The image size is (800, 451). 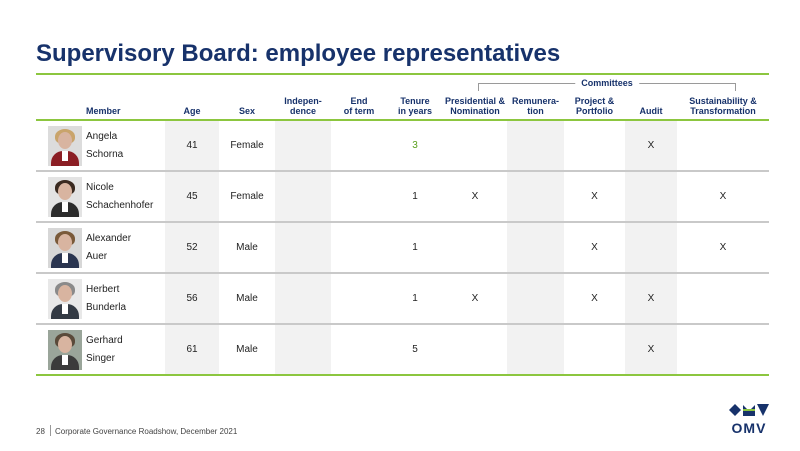 I want to click on member-name: Angela Schorna, so click(x=125, y=145).